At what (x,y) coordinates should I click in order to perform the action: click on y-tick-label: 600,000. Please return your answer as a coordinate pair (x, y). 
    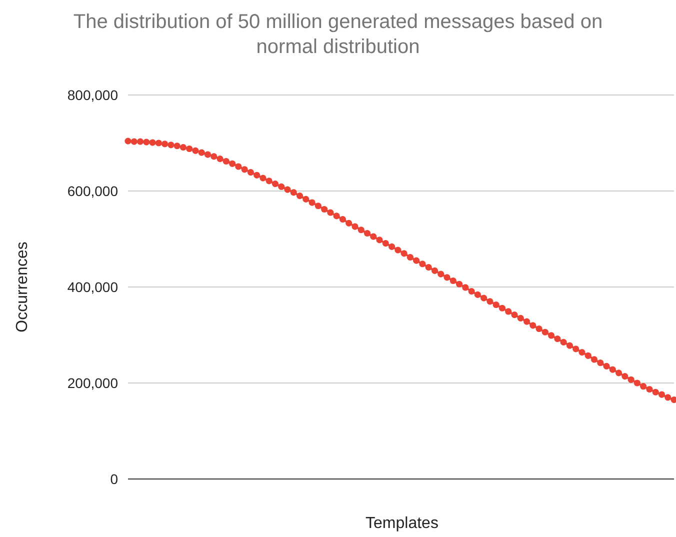
    Looking at the image, I should click on (92, 190).